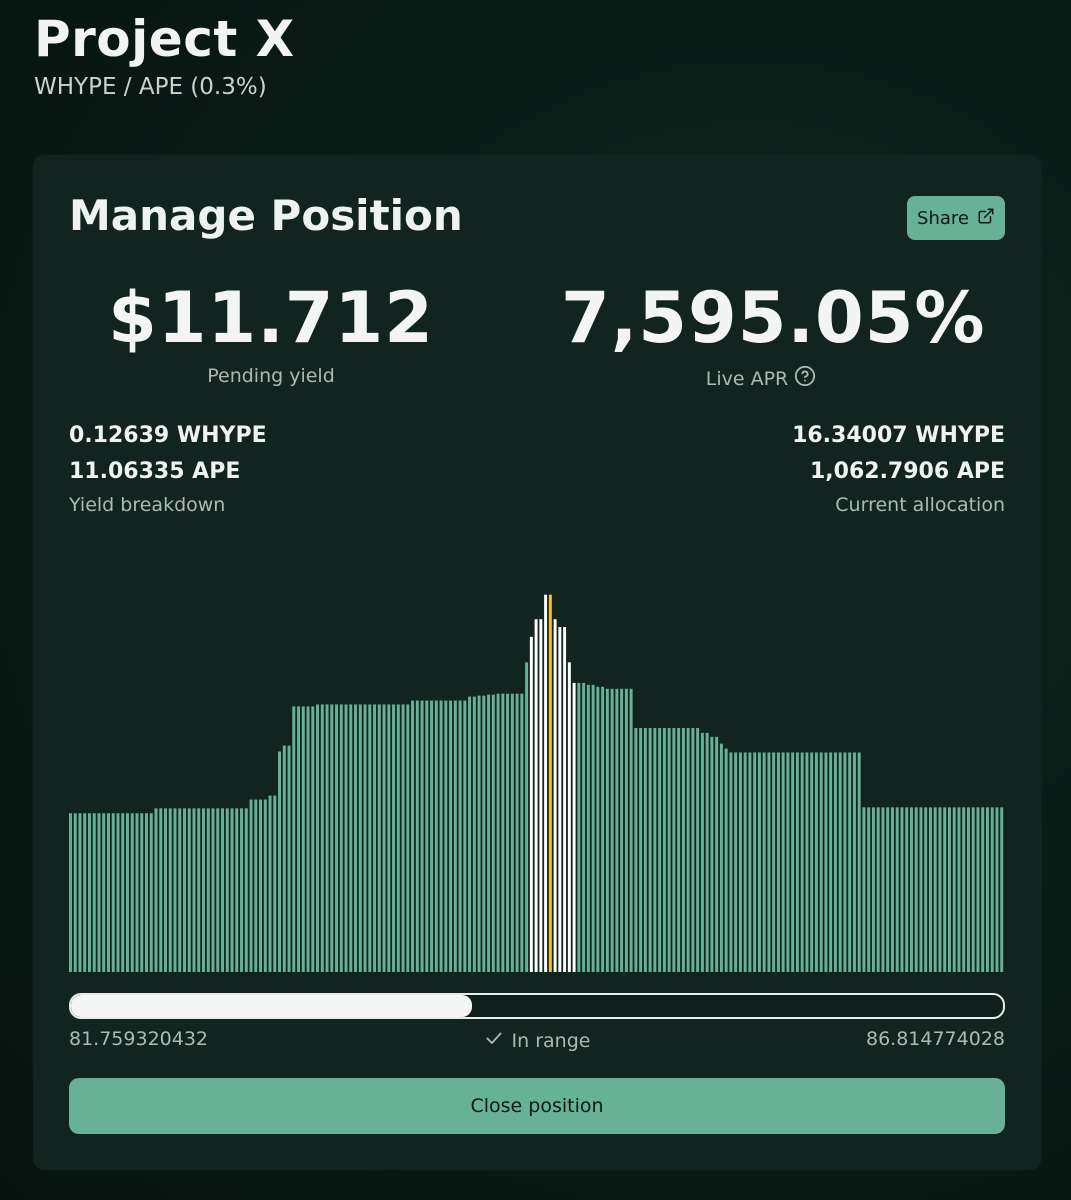 This screenshot has height=1200, width=1071. I want to click on range-max-price: 86.814774028, so click(935, 1039).